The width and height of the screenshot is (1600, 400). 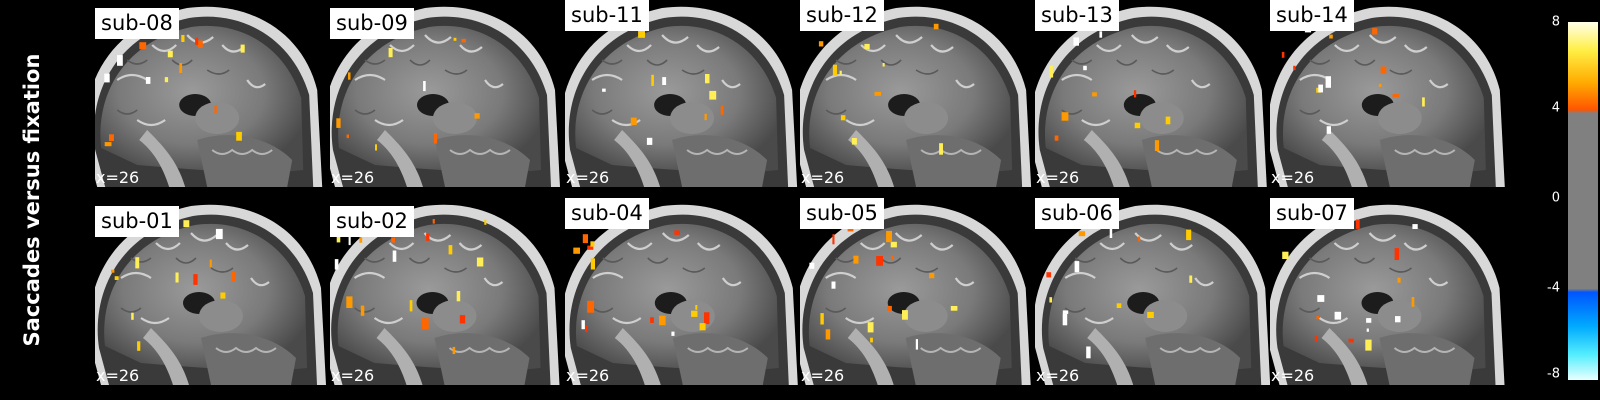 I want to click on row-label: Saccades versus fixation, so click(x=32, y=200).